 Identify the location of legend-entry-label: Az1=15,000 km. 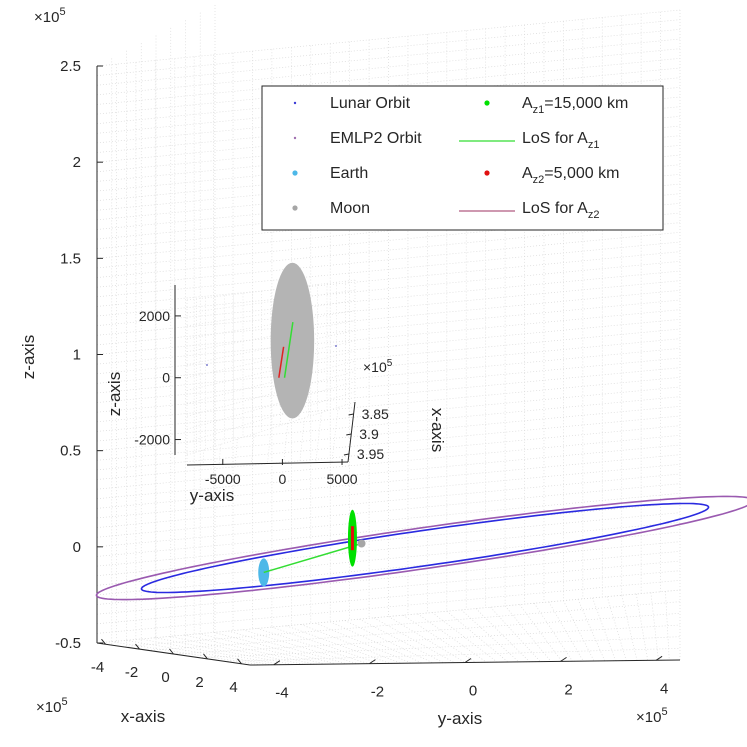
(575, 105).